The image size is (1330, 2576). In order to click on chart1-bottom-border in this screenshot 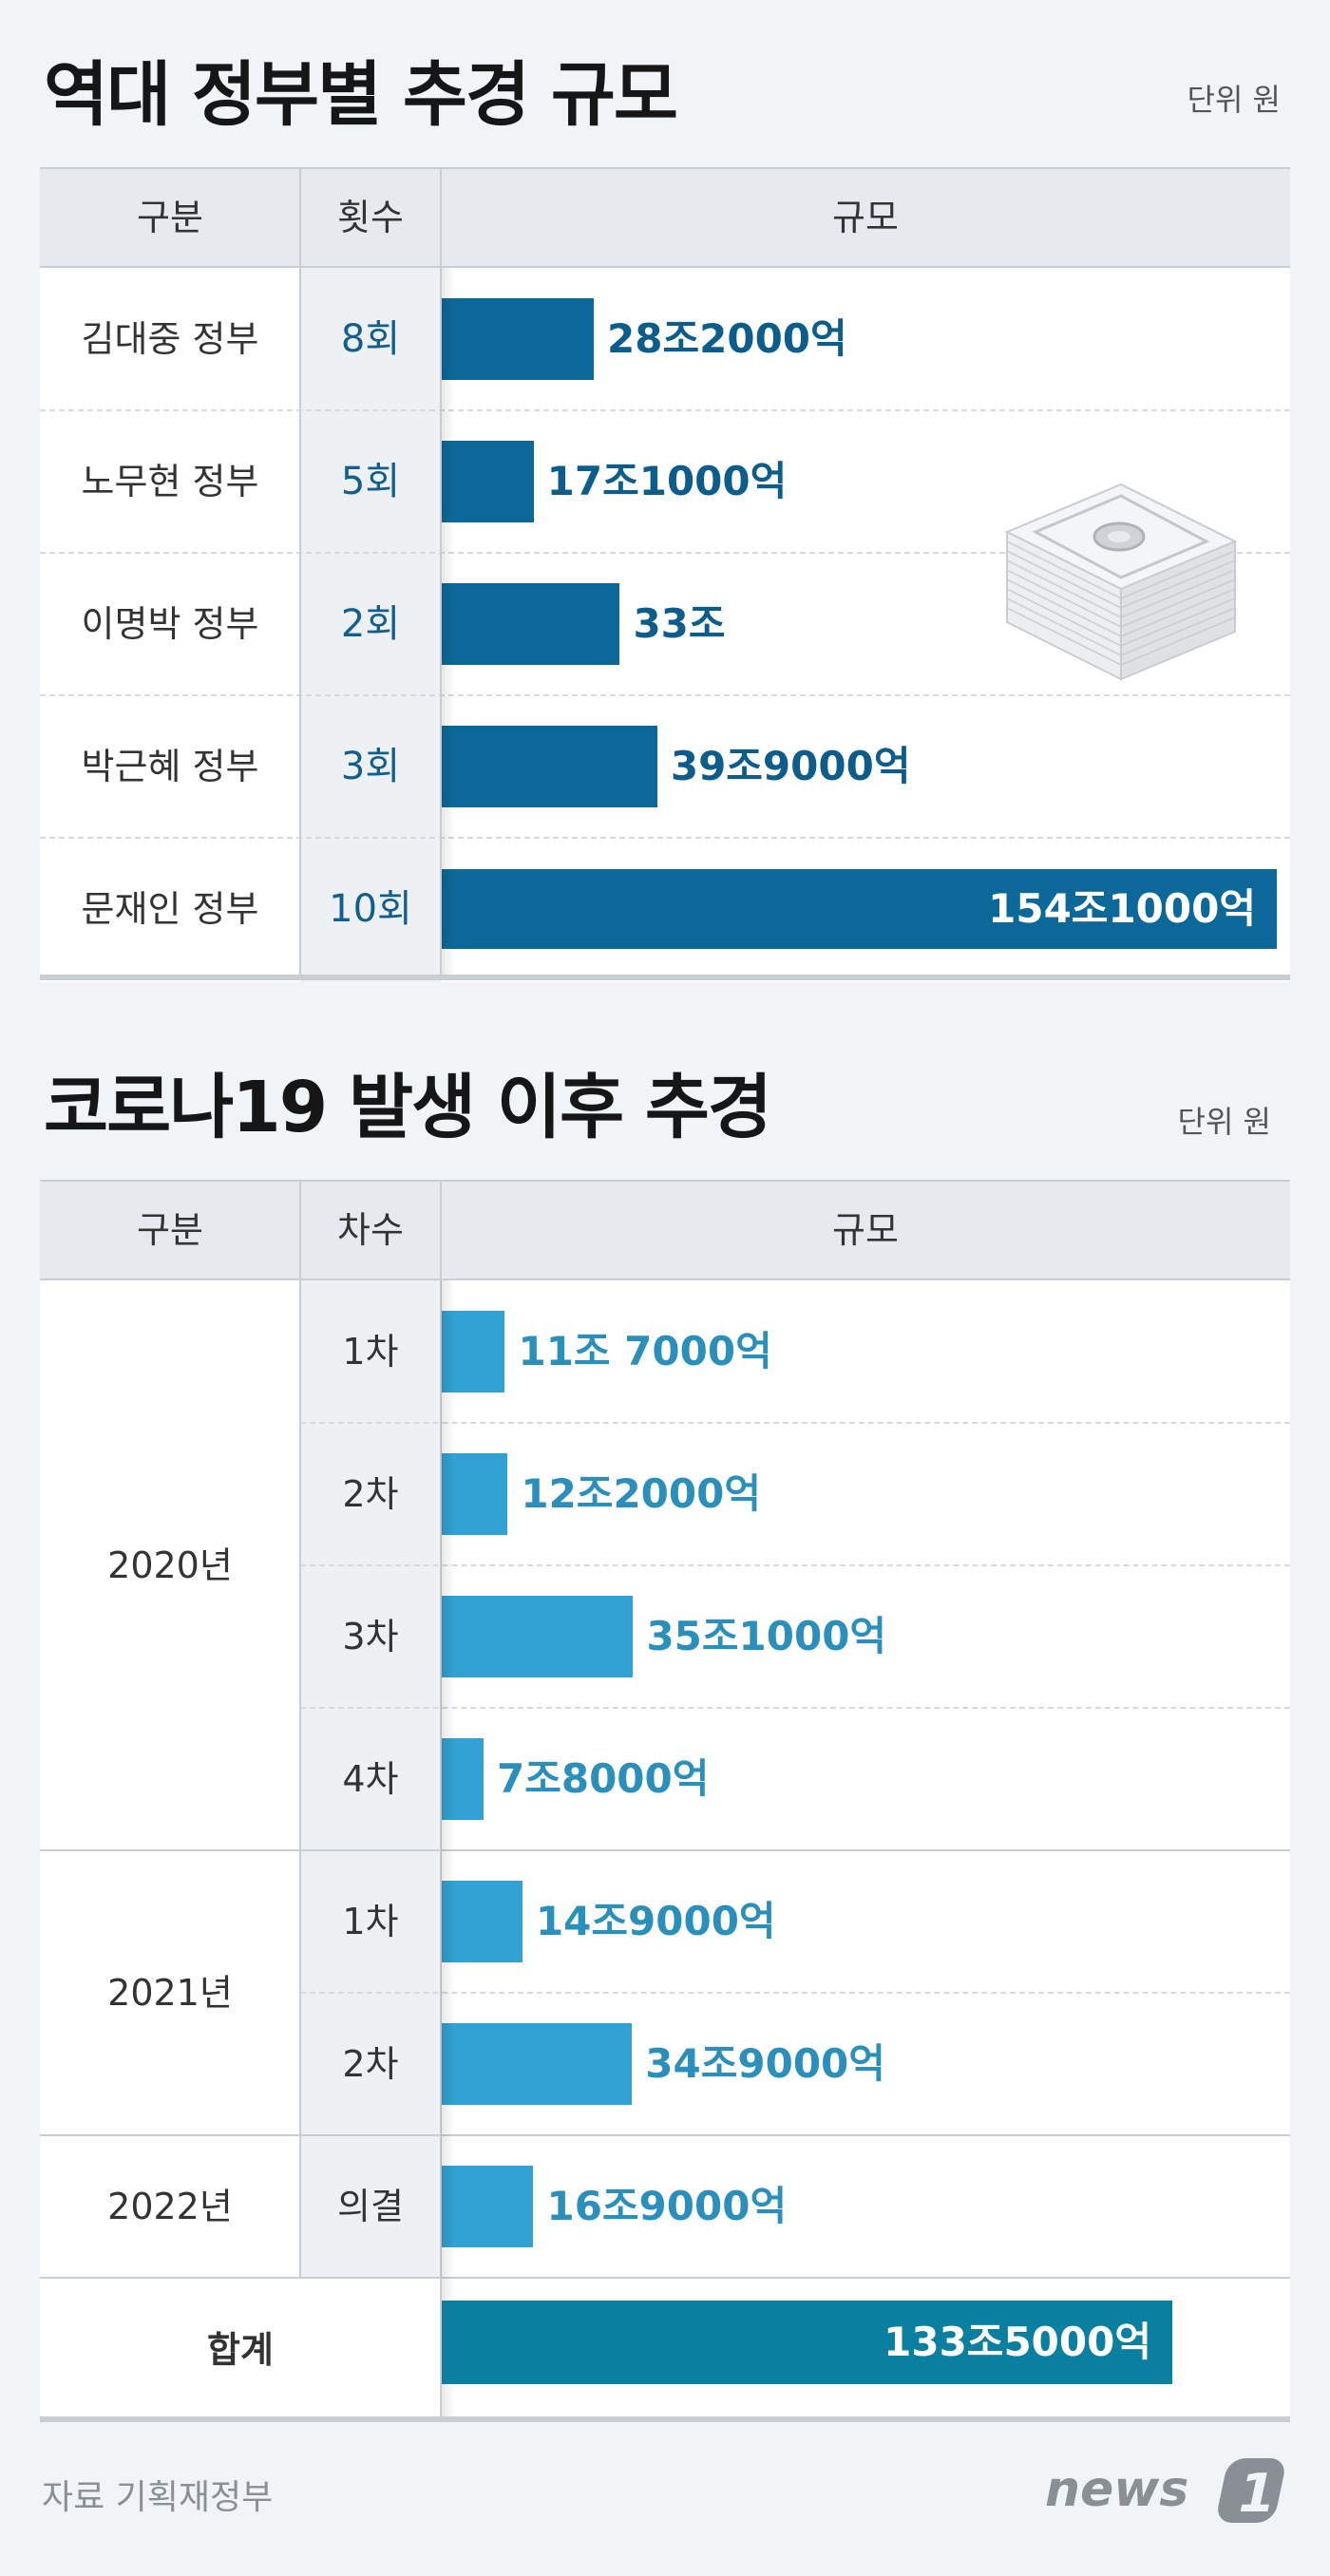, I will do `click(665, 977)`.